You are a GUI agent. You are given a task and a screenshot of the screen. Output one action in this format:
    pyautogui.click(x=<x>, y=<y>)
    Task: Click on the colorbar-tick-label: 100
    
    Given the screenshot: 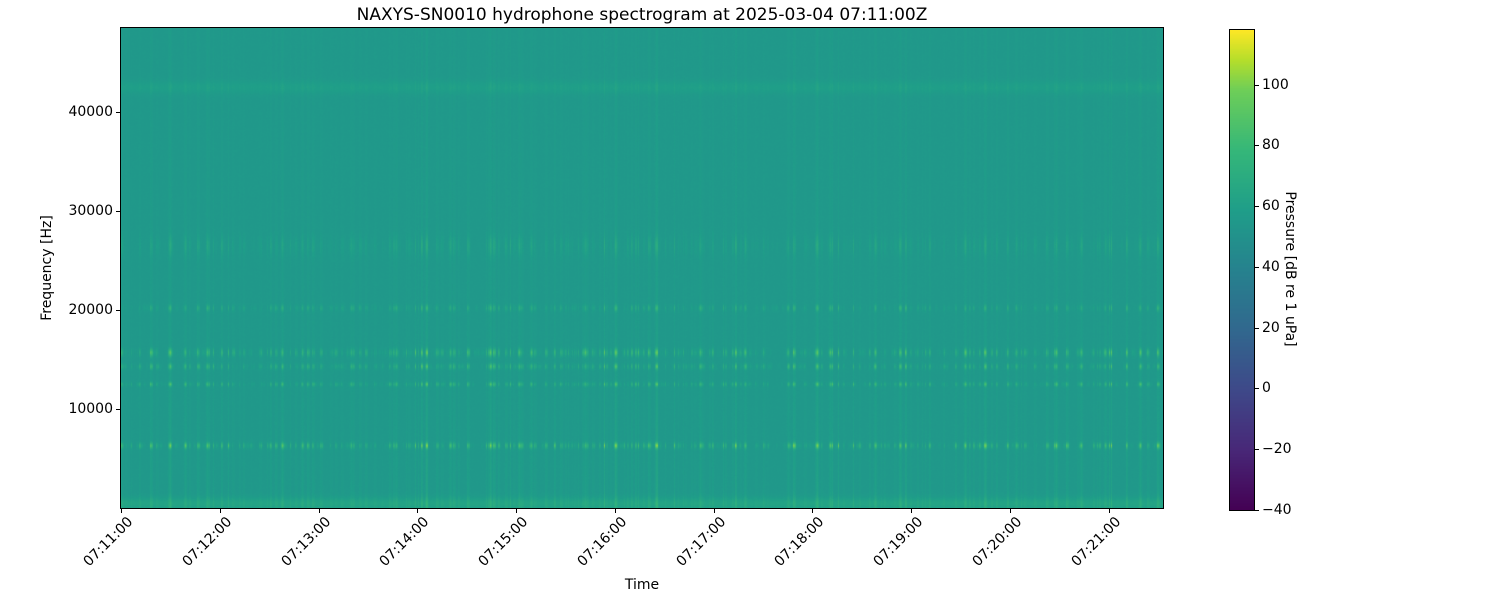 What is the action you would take?
    pyautogui.click(x=1275, y=84)
    